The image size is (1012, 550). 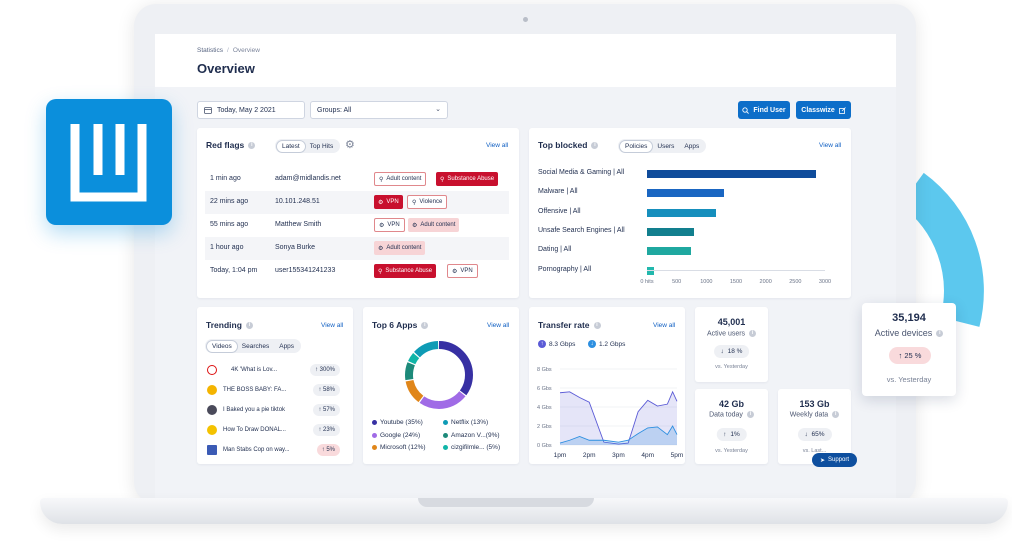 I want to click on red-flags-title: Red flags i, so click(x=231, y=145).